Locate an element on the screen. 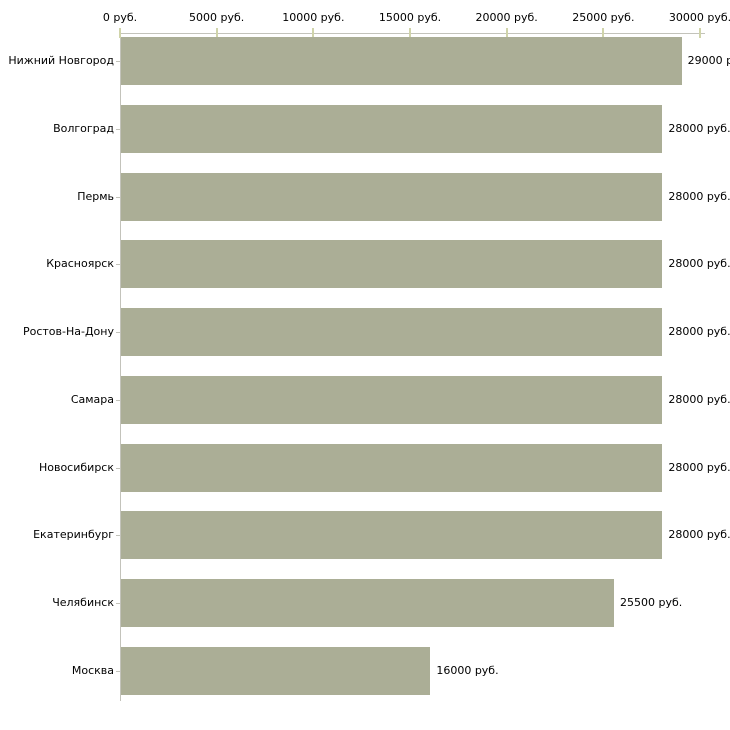 The height and width of the screenshot is (730, 730). value-label: 16000 руб. is located at coordinates (467, 670).